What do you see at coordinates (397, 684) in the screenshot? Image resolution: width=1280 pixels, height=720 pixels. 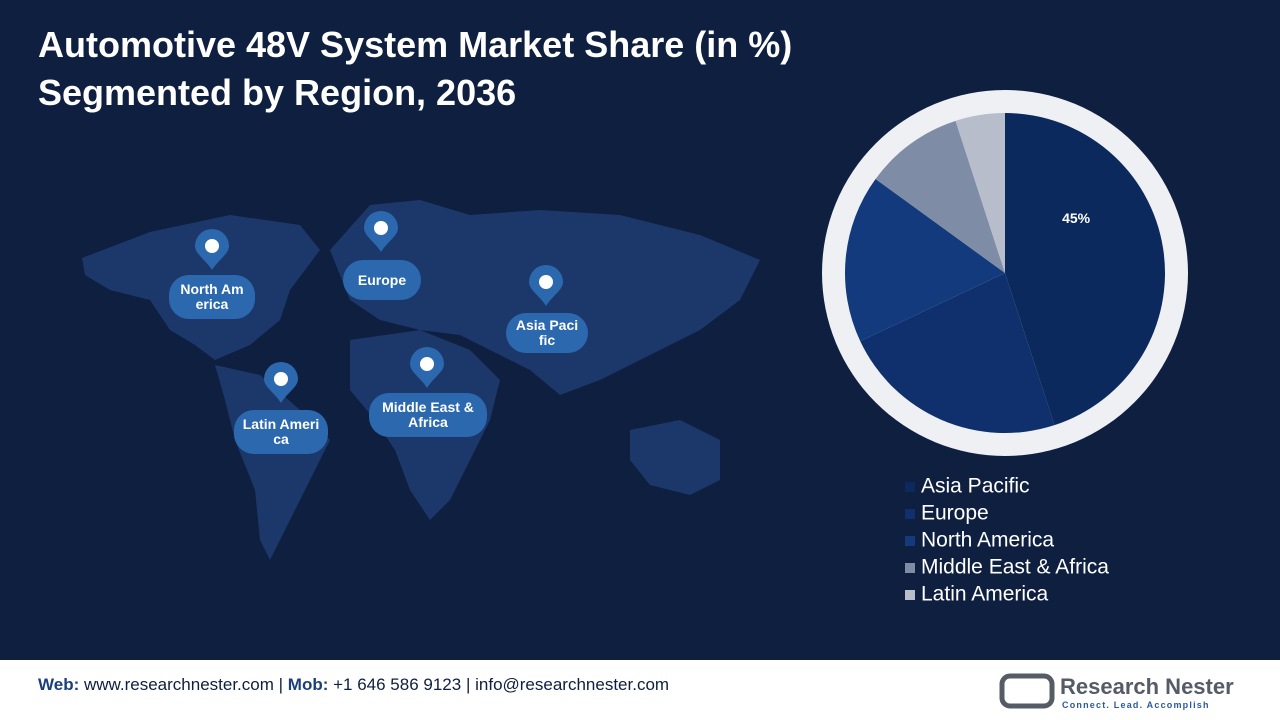 I see `mob: +1 646 586 9123` at bounding box center [397, 684].